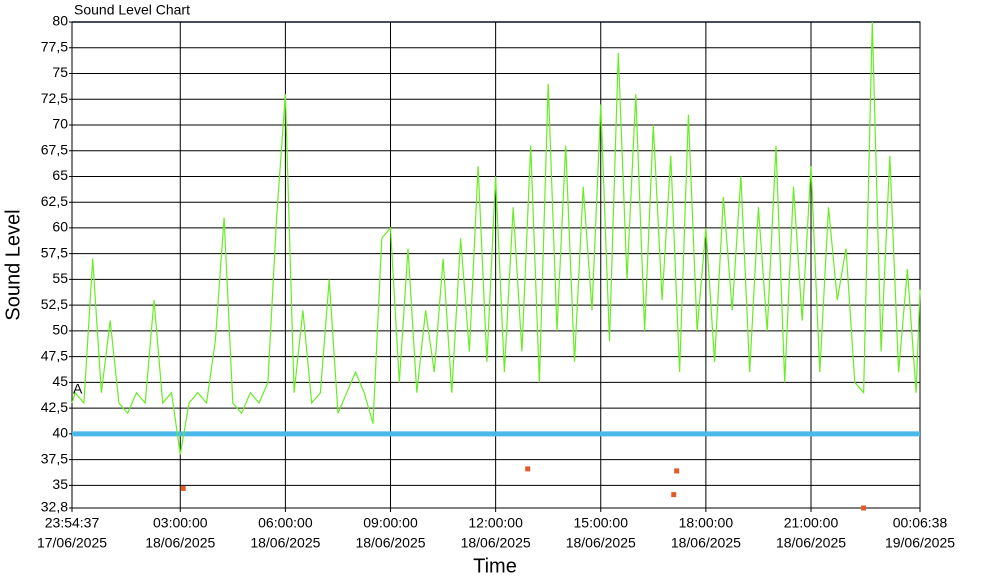 Image resolution: width=990 pixels, height=588 pixels. Describe the element at coordinates (54, 458) in the screenshot. I see `y-tick-label: 37,5` at that location.